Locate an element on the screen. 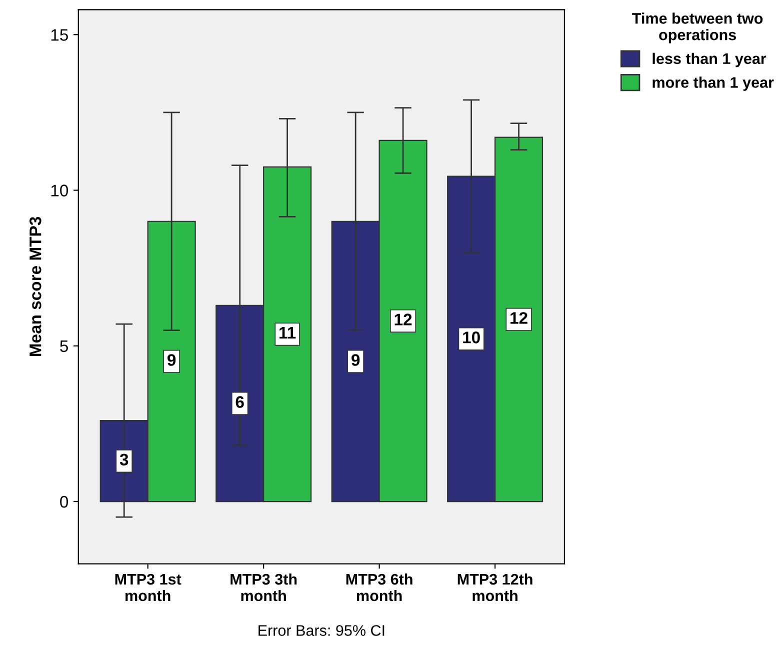 The width and height of the screenshot is (784, 648). y-axis-title: Mean score MTP3 is located at coordinates (35, 286).